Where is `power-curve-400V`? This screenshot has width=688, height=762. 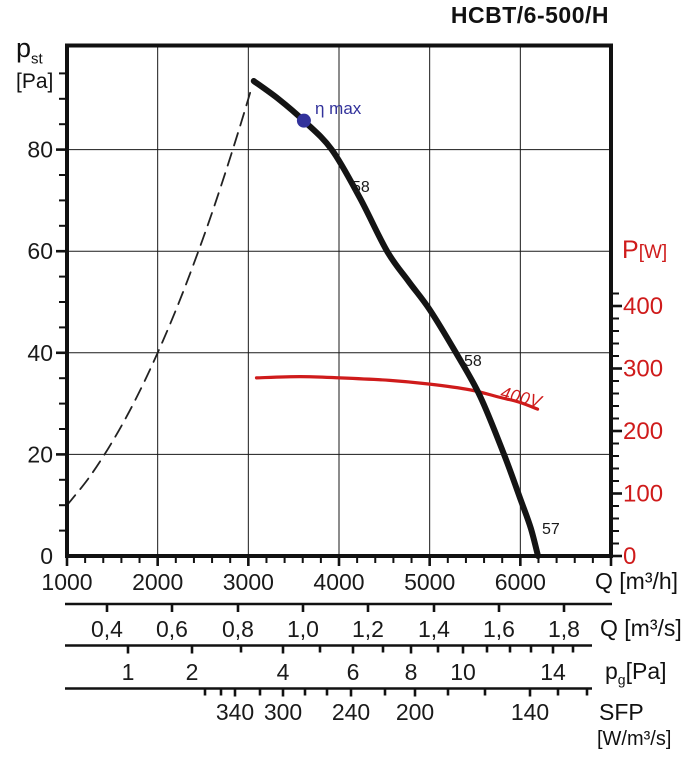
power-curve-400V is located at coordinates (397, 393).